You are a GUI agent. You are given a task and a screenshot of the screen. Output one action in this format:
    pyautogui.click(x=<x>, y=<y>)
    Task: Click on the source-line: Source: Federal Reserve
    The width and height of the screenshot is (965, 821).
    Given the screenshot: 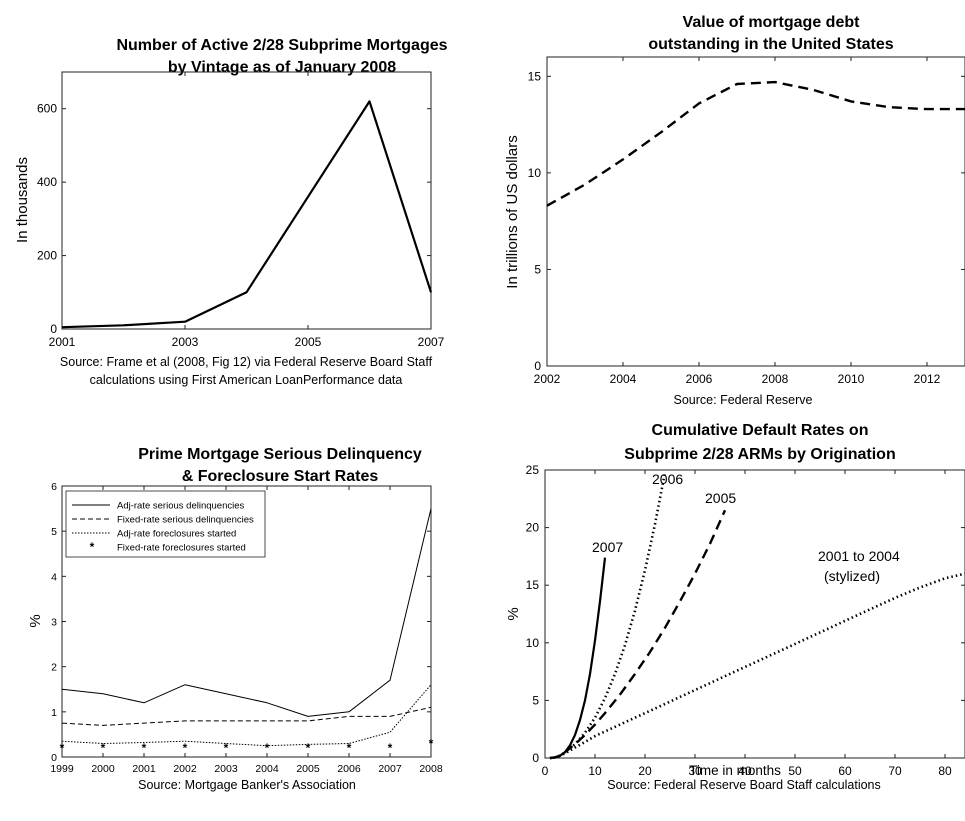 What is the action you would take?
    pyautogui.click(x=743, y=400)
    